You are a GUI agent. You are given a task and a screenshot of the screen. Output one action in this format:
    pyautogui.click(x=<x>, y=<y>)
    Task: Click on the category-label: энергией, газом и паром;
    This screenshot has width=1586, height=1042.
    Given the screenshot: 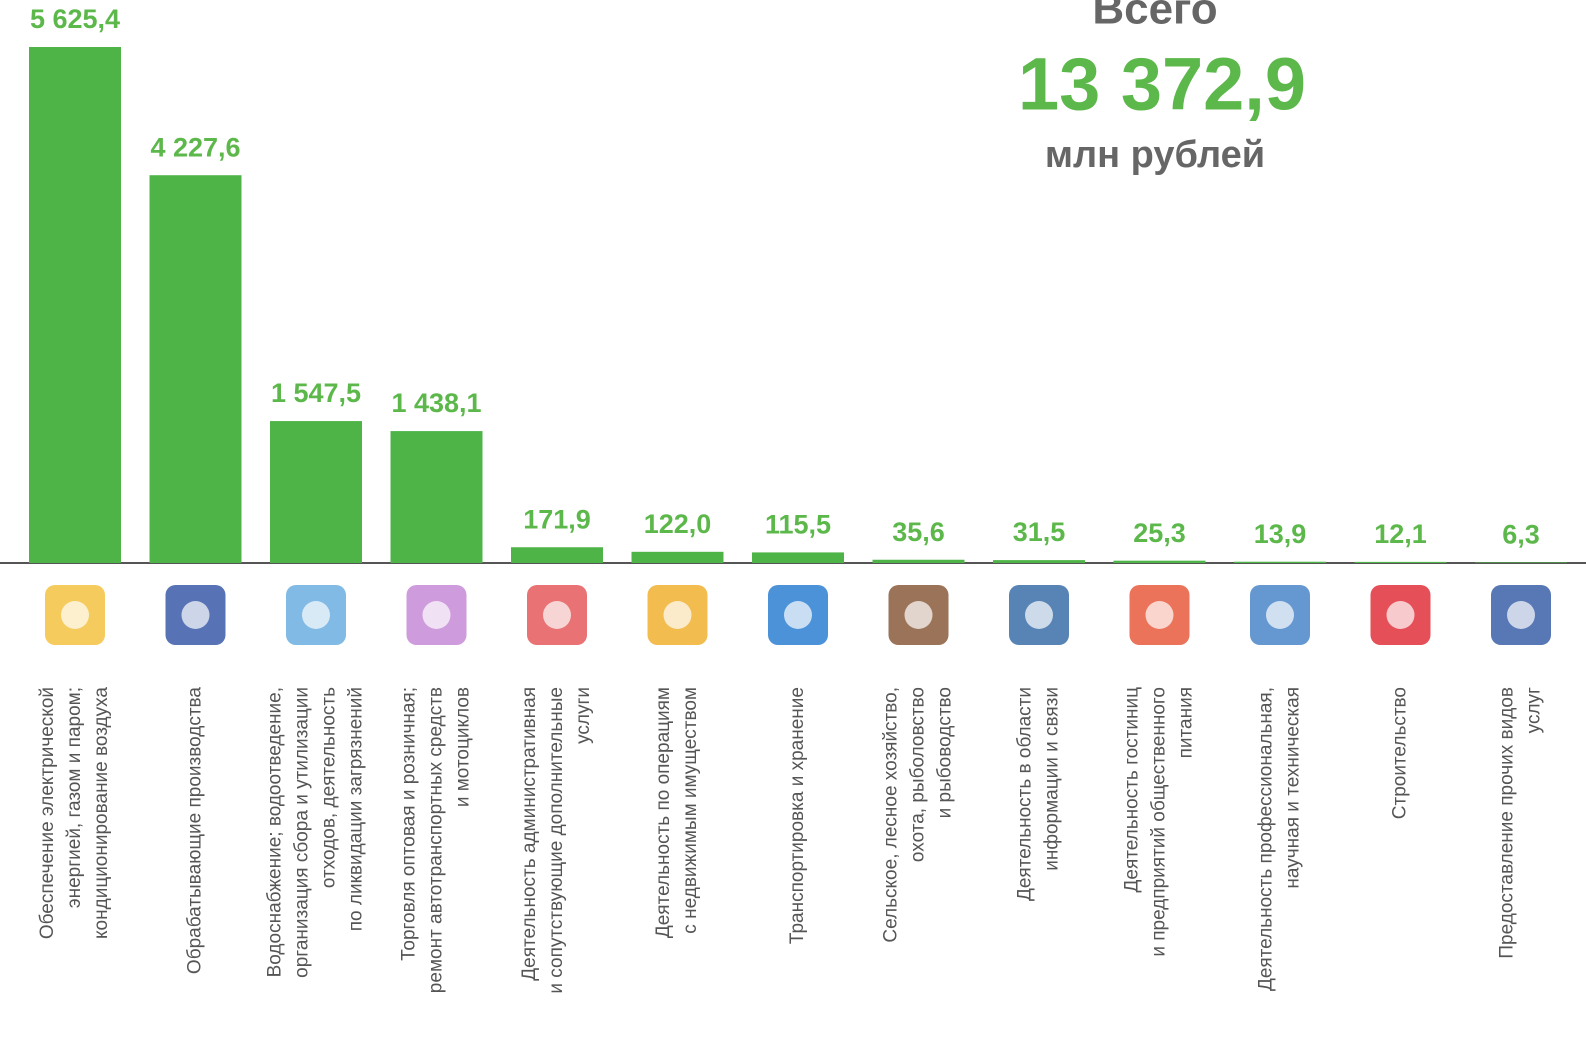 What is the action you would take?
    pyautogui.click(x=74, y=797)
    